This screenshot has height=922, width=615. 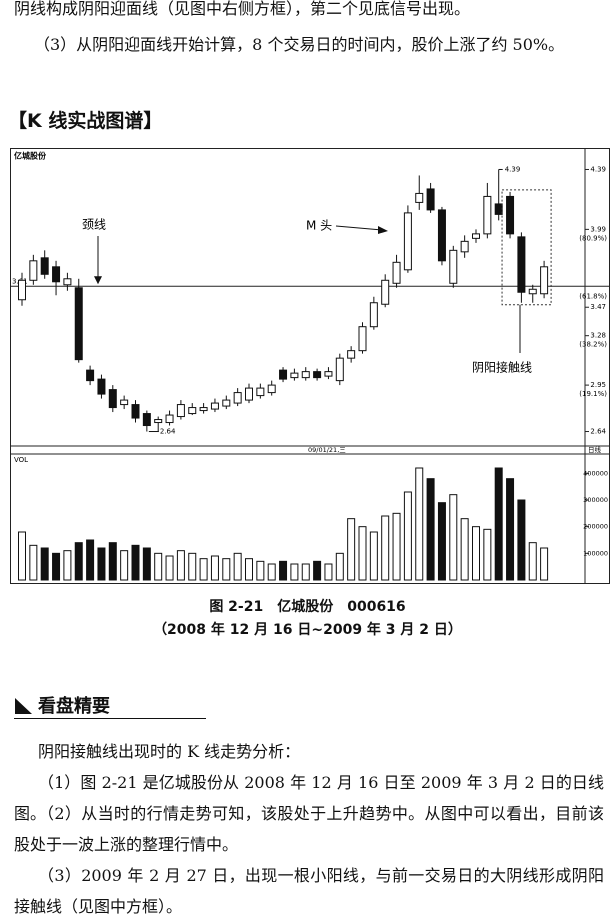 I want to click on fib-label: (38.2%), so click(x=593, y=345).